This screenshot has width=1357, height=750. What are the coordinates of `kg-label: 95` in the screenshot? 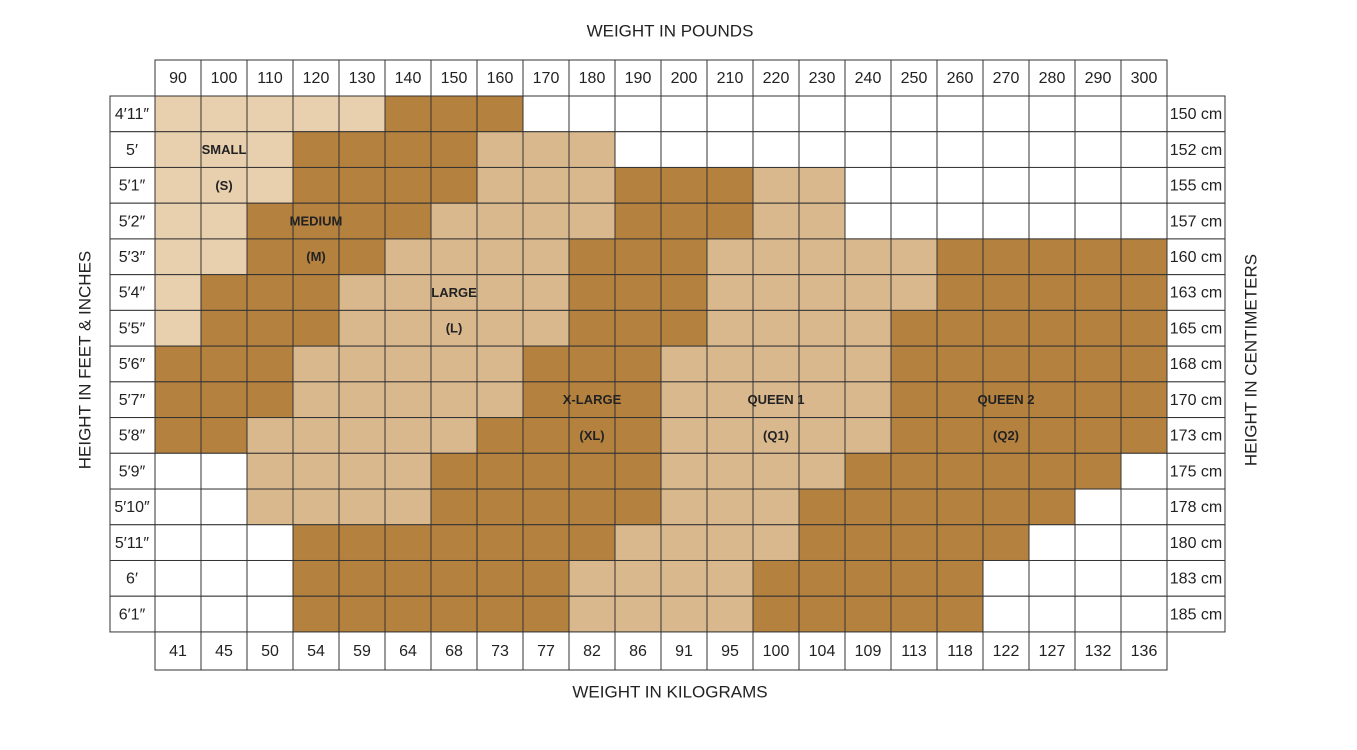 It's located at (730, 651).